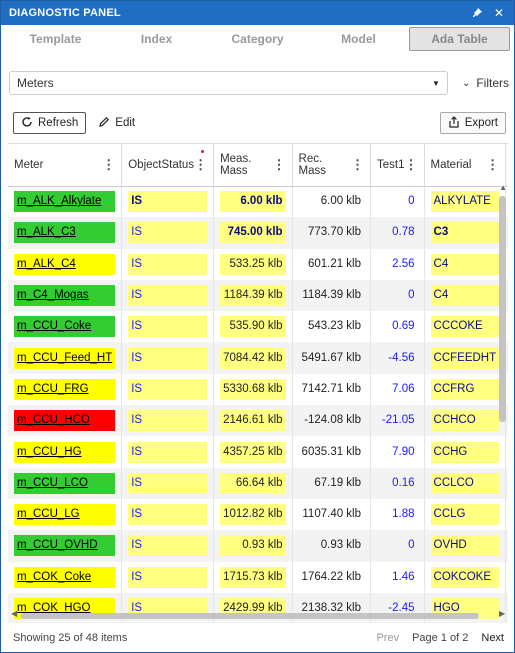 The image size is (515, 653). What do you see at coordinates (116, 123) in the screenshot?
I see `edit-button: Edit` at bounding box center [116, 123].